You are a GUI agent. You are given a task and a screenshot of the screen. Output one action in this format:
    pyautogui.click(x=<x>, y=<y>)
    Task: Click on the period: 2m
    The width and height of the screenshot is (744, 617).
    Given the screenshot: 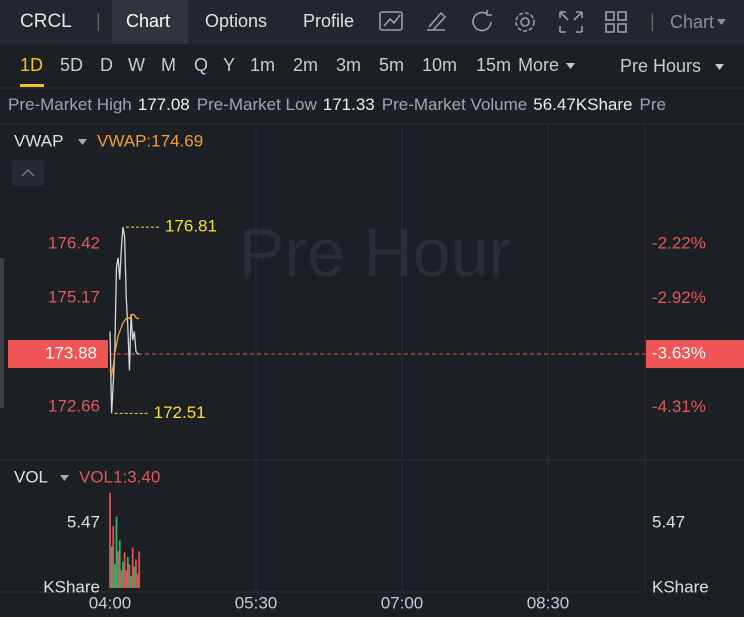 What is the action you would take?
    pyautogui.click(x=305, y=65)
    